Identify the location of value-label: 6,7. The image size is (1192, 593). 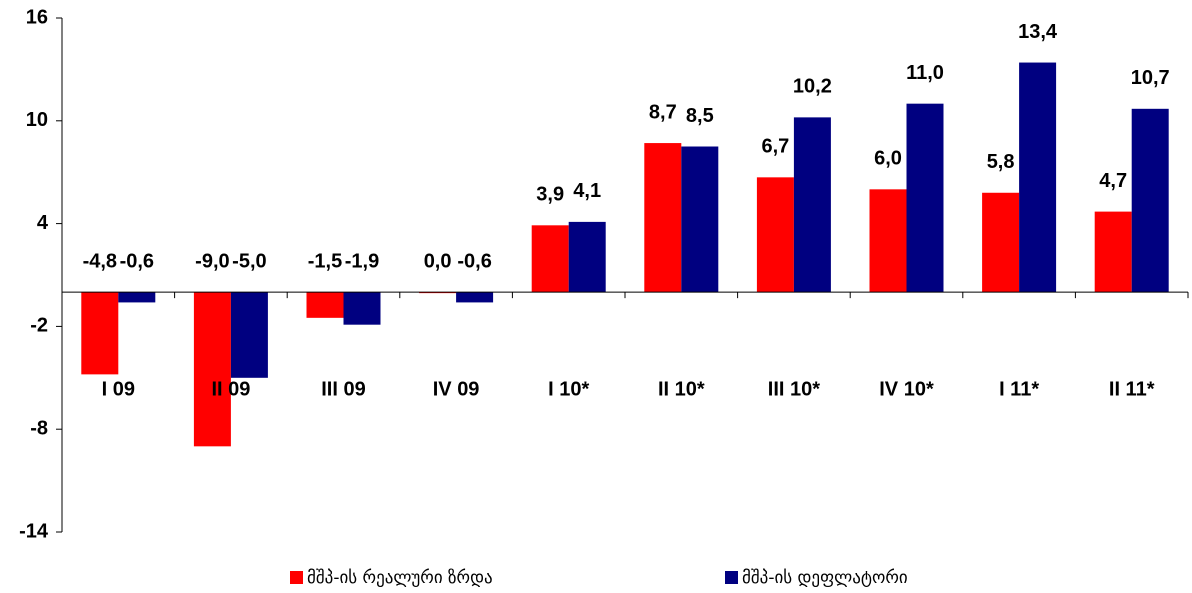
(775, 147).